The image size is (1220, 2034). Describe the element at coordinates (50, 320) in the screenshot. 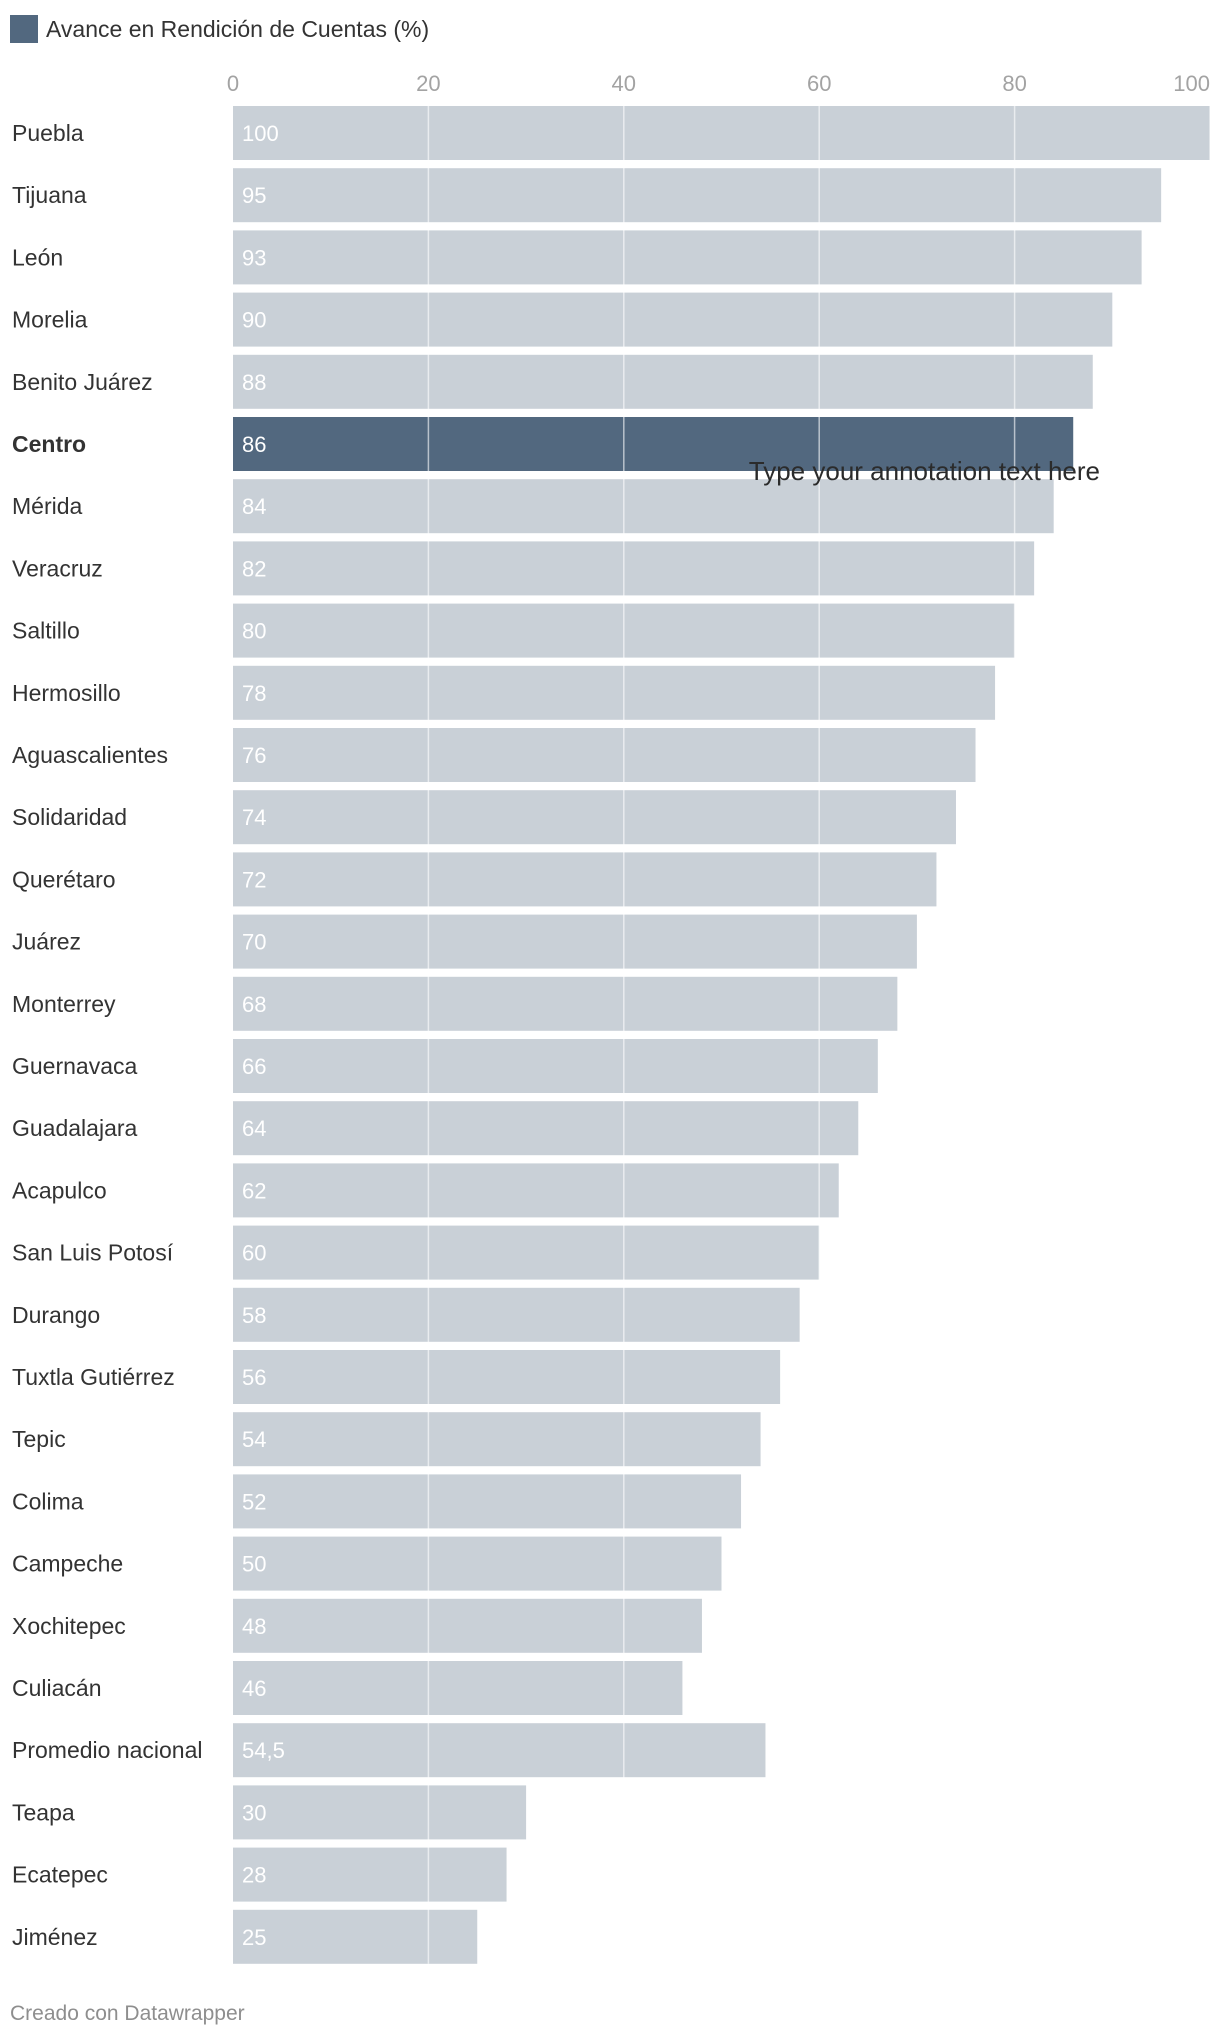

I see `category-label: Morelia` at that location.